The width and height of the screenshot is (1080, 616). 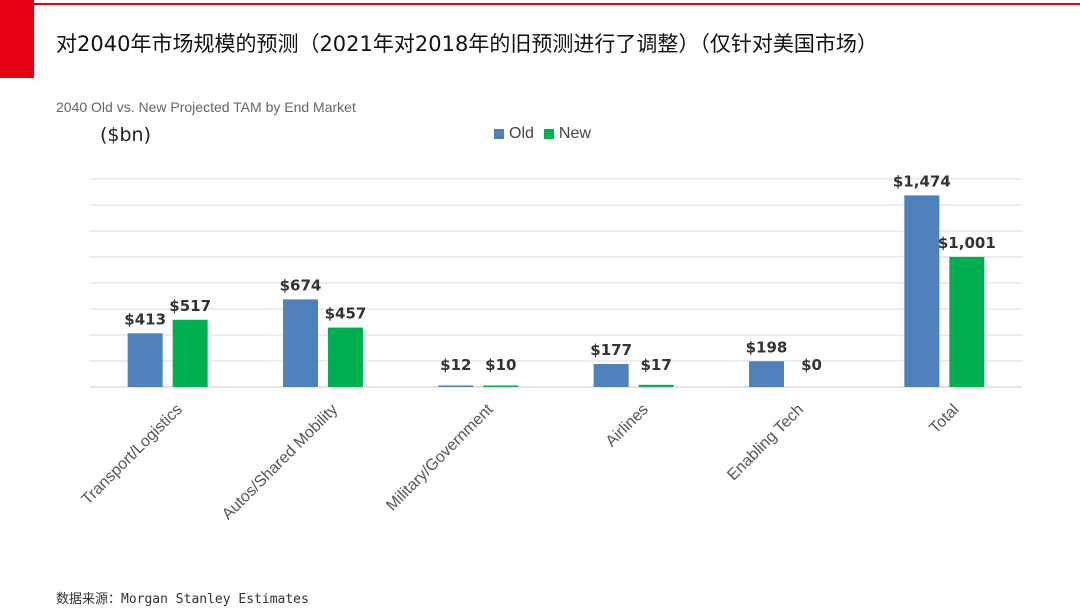 I want to click on legend-item-old: Old, so click(x=514, y=134).